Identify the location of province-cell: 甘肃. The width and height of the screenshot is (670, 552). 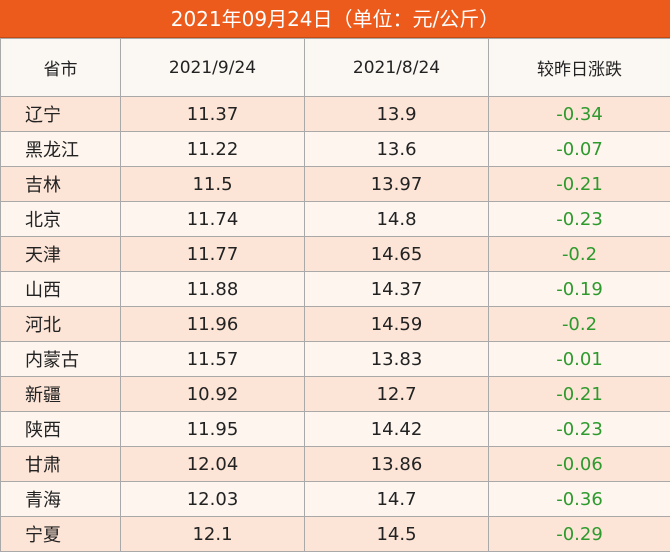
(61, 464).